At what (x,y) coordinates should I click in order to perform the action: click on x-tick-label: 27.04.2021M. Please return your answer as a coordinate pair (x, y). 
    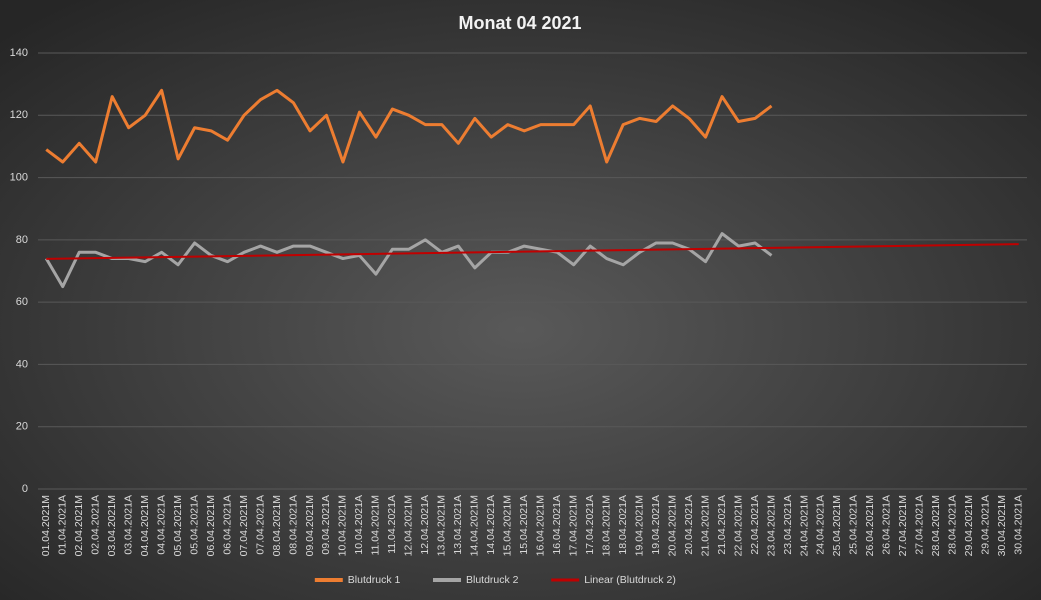
    Looking at the image, I should click on (903, 525).